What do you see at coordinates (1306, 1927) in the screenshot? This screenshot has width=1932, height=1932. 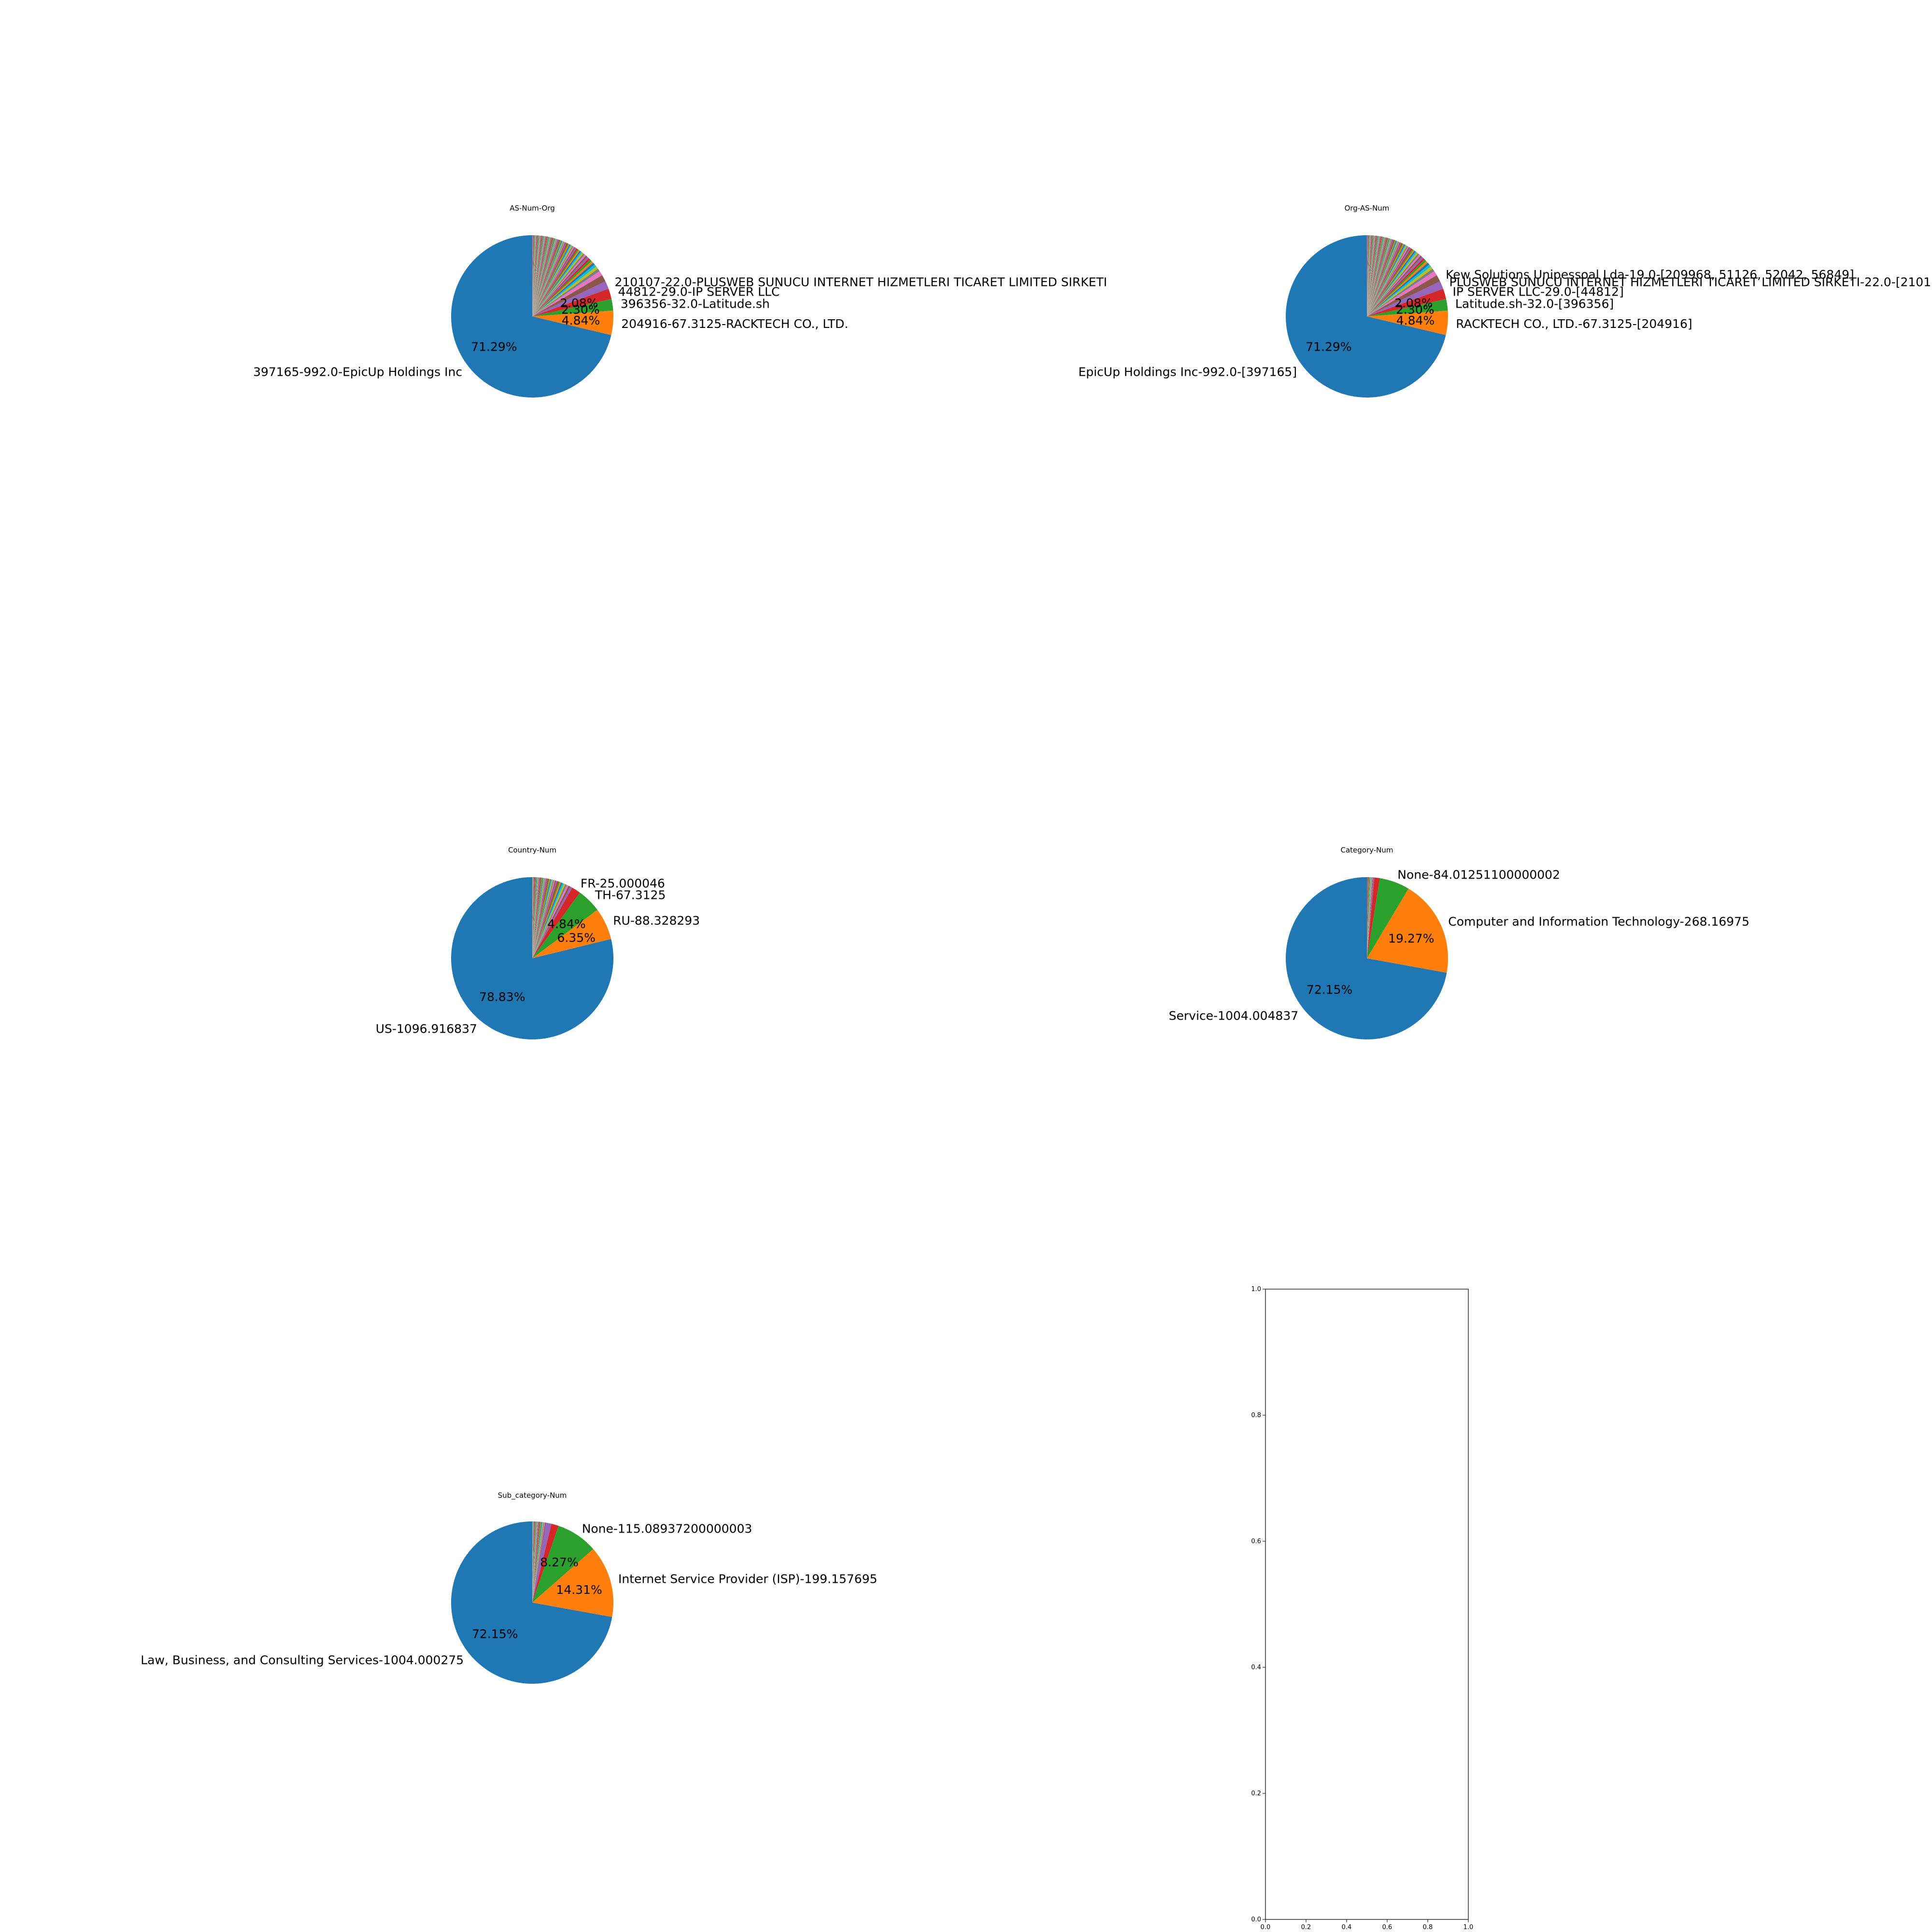 I see `x-tick-label: 0.2` at bounding box center [1306, 1927].